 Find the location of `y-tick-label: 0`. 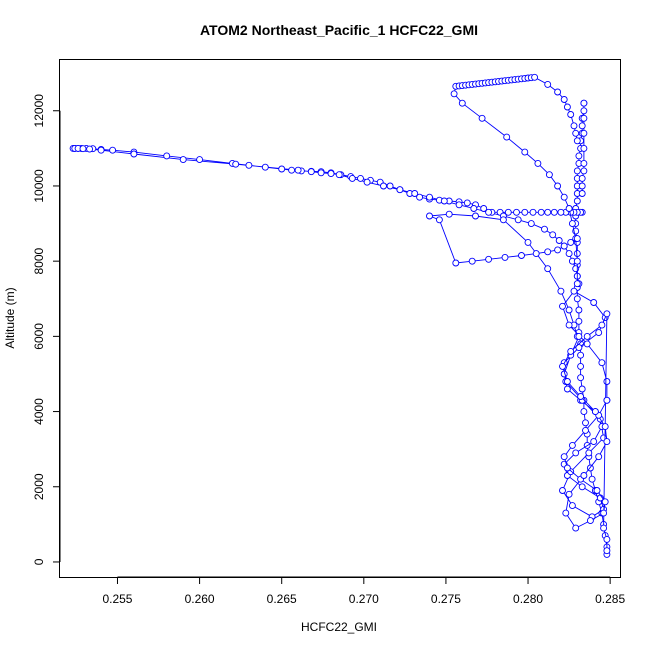

y-tick-label: 0 is located at coordinates (39, 561).